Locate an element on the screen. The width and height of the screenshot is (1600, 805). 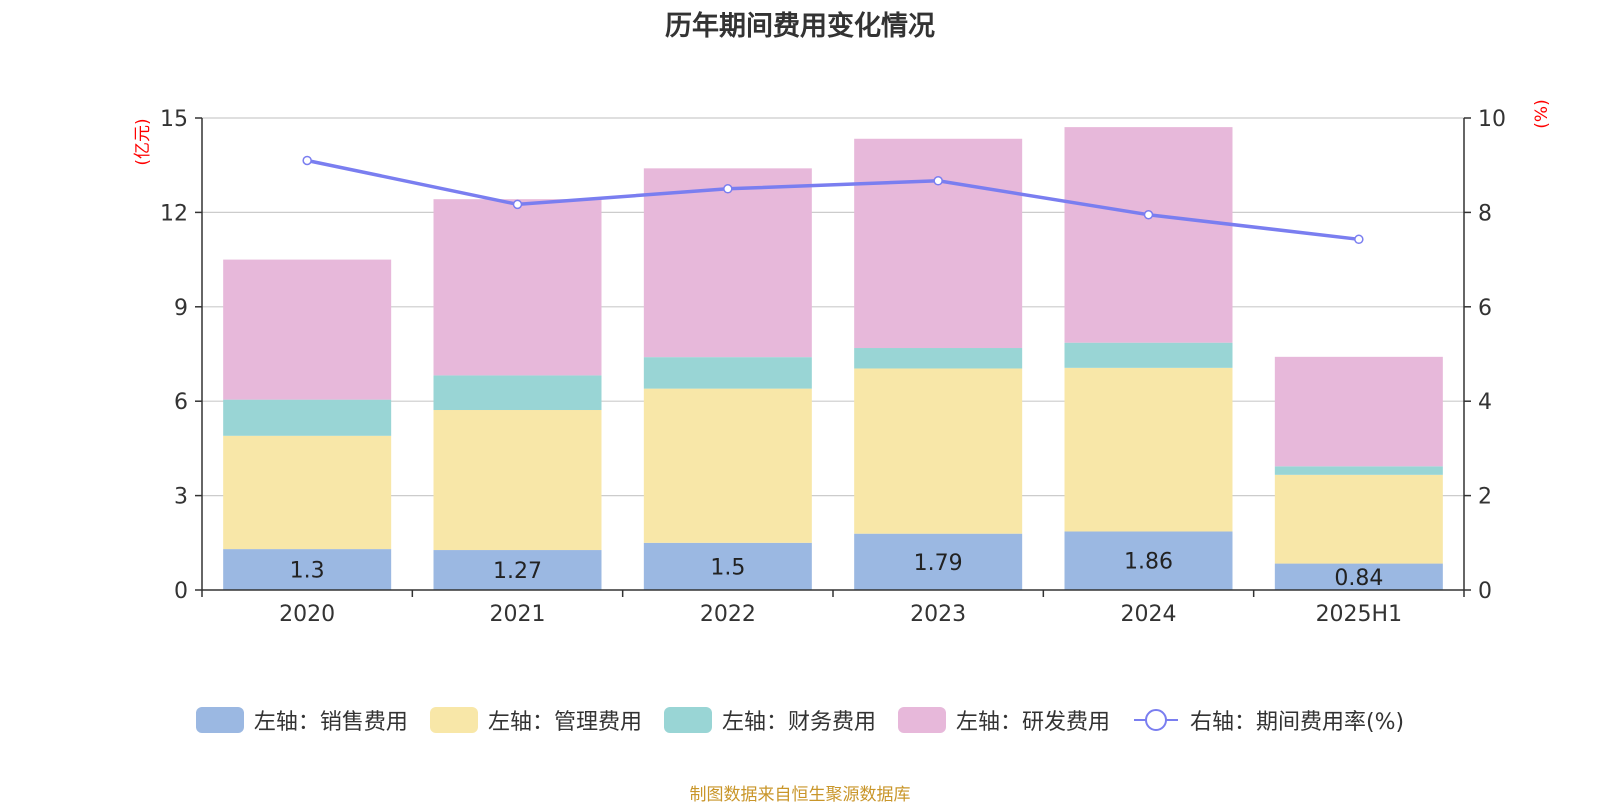
bar-data-label: 1.5 is located at coordinates (727, 567).